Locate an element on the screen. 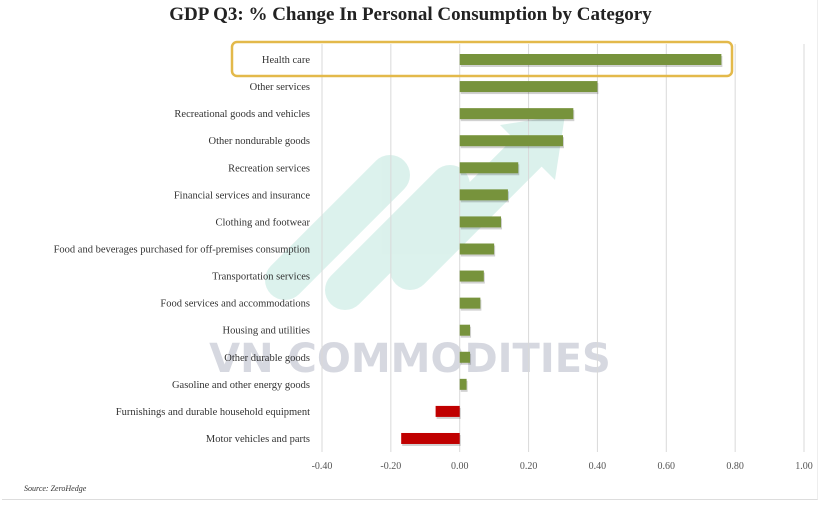 This screenshot has width=821, height=505. category-label: Transportation services is located at coordinates (261, 277).